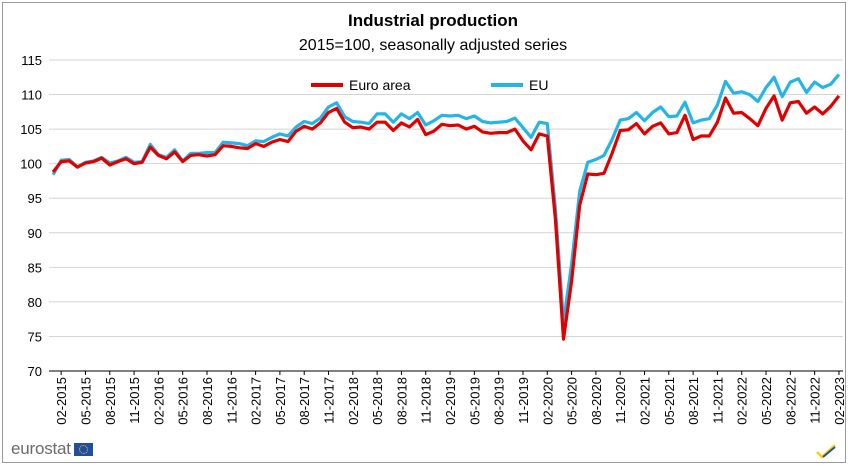 This screenshot has width=850, height=467. What do you see at coordinates (380, 85) in the screenshot?
I see `legend-label-euro-area: Euro area` at bounding box center [380, 85].